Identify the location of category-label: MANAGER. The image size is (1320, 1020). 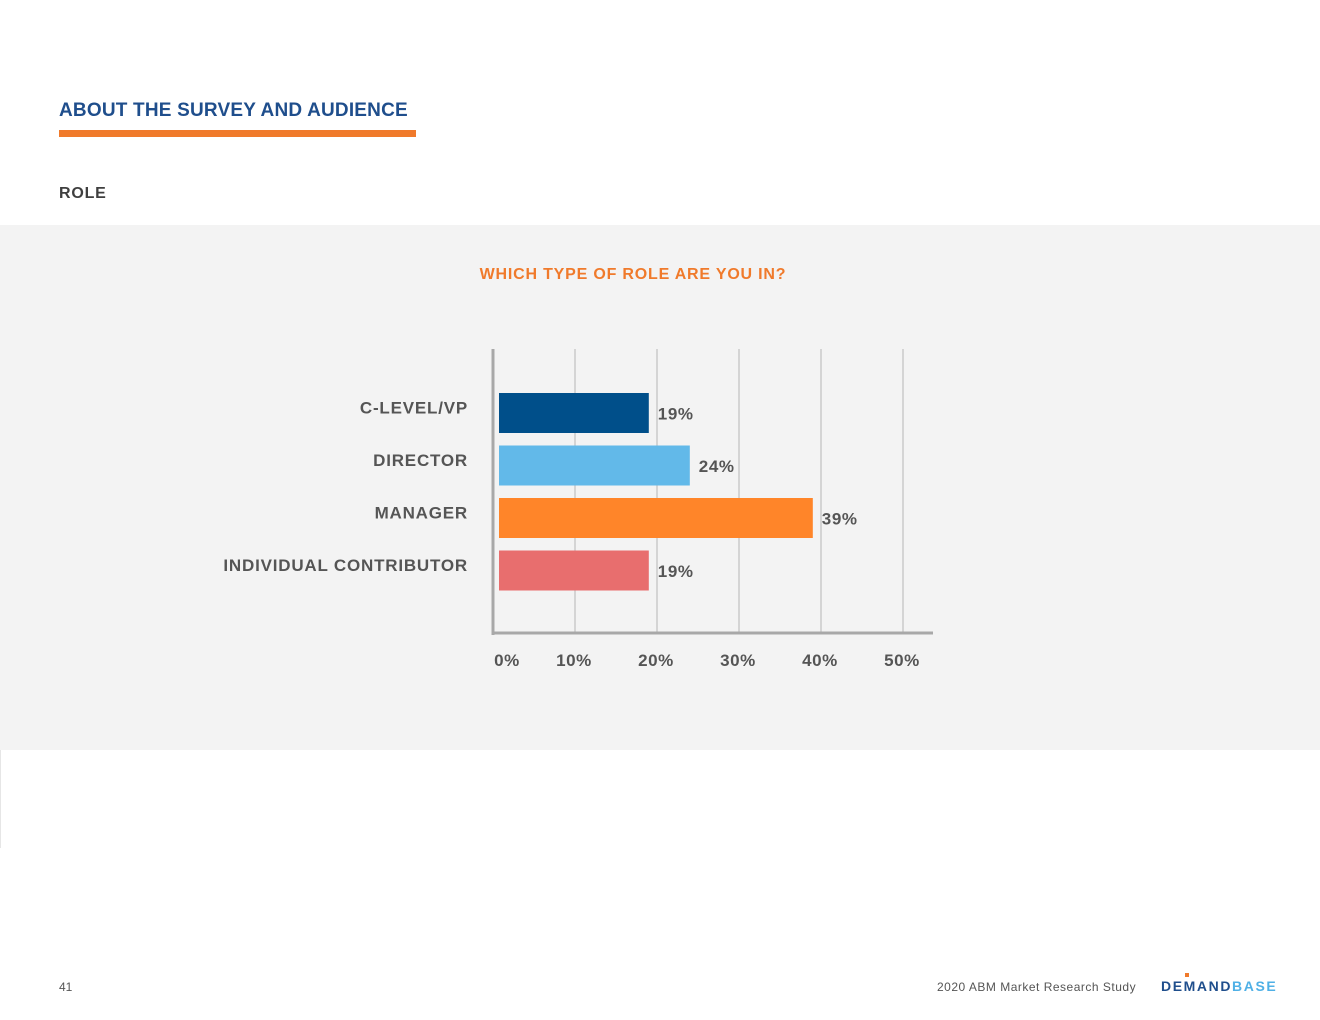
(421, 512).